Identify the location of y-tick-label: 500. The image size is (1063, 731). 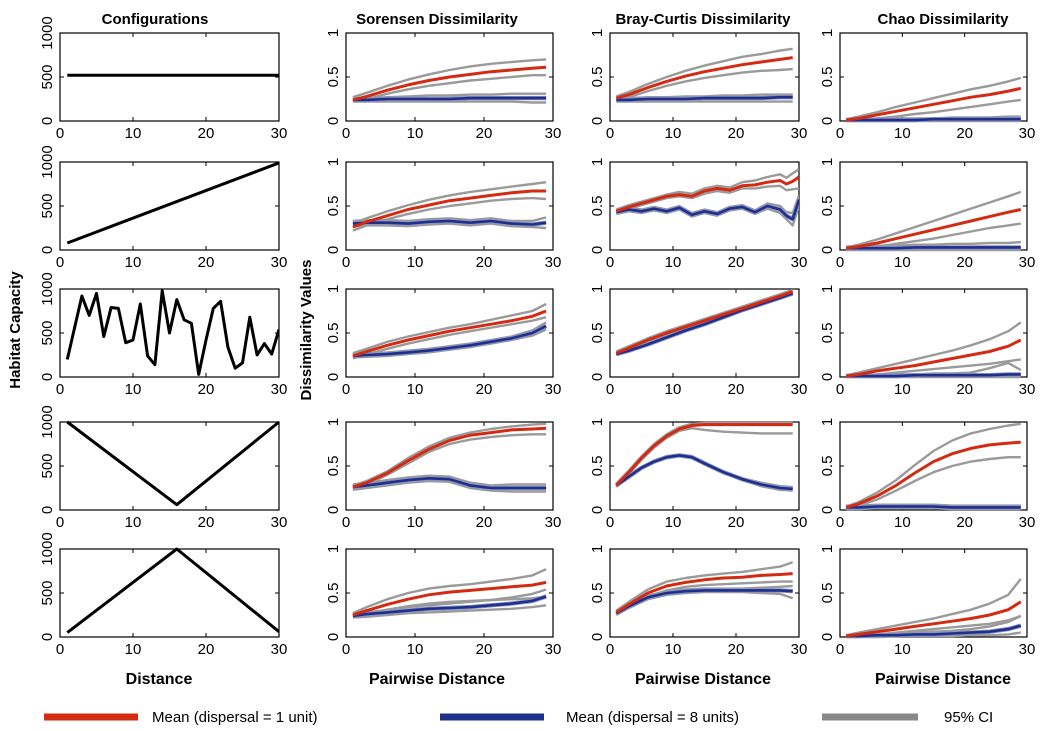
(47, 465).